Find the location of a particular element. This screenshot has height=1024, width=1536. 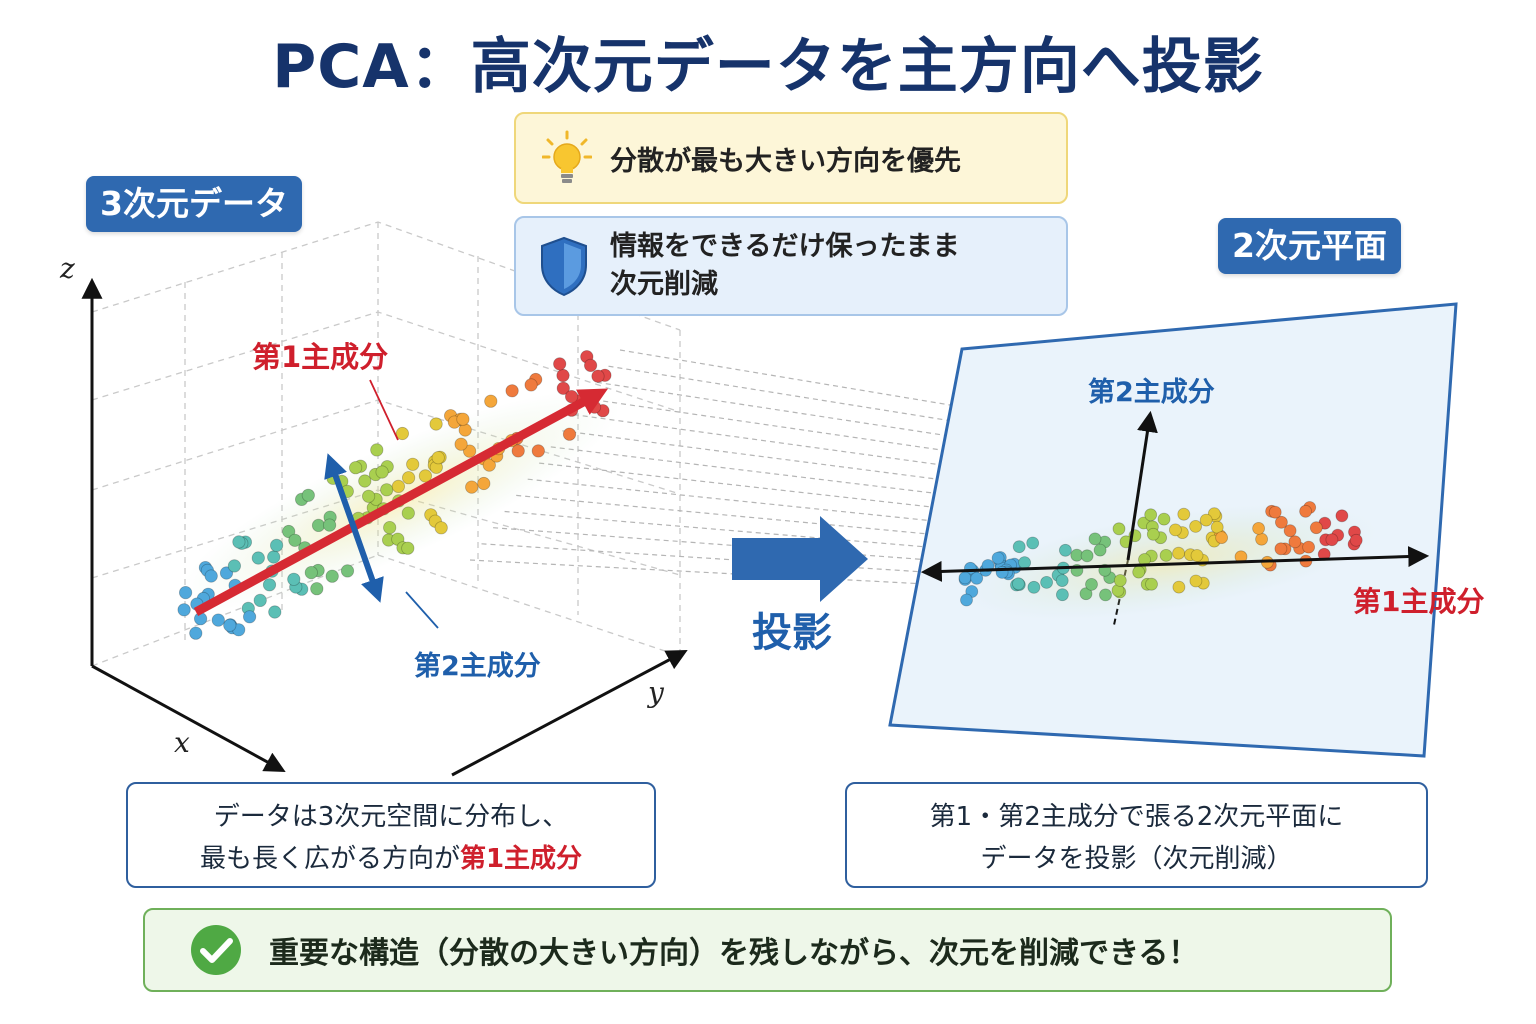

caption-right-line1: 第1・第2主成分で張る2次元平面に is located at coordinates (1136, 817).